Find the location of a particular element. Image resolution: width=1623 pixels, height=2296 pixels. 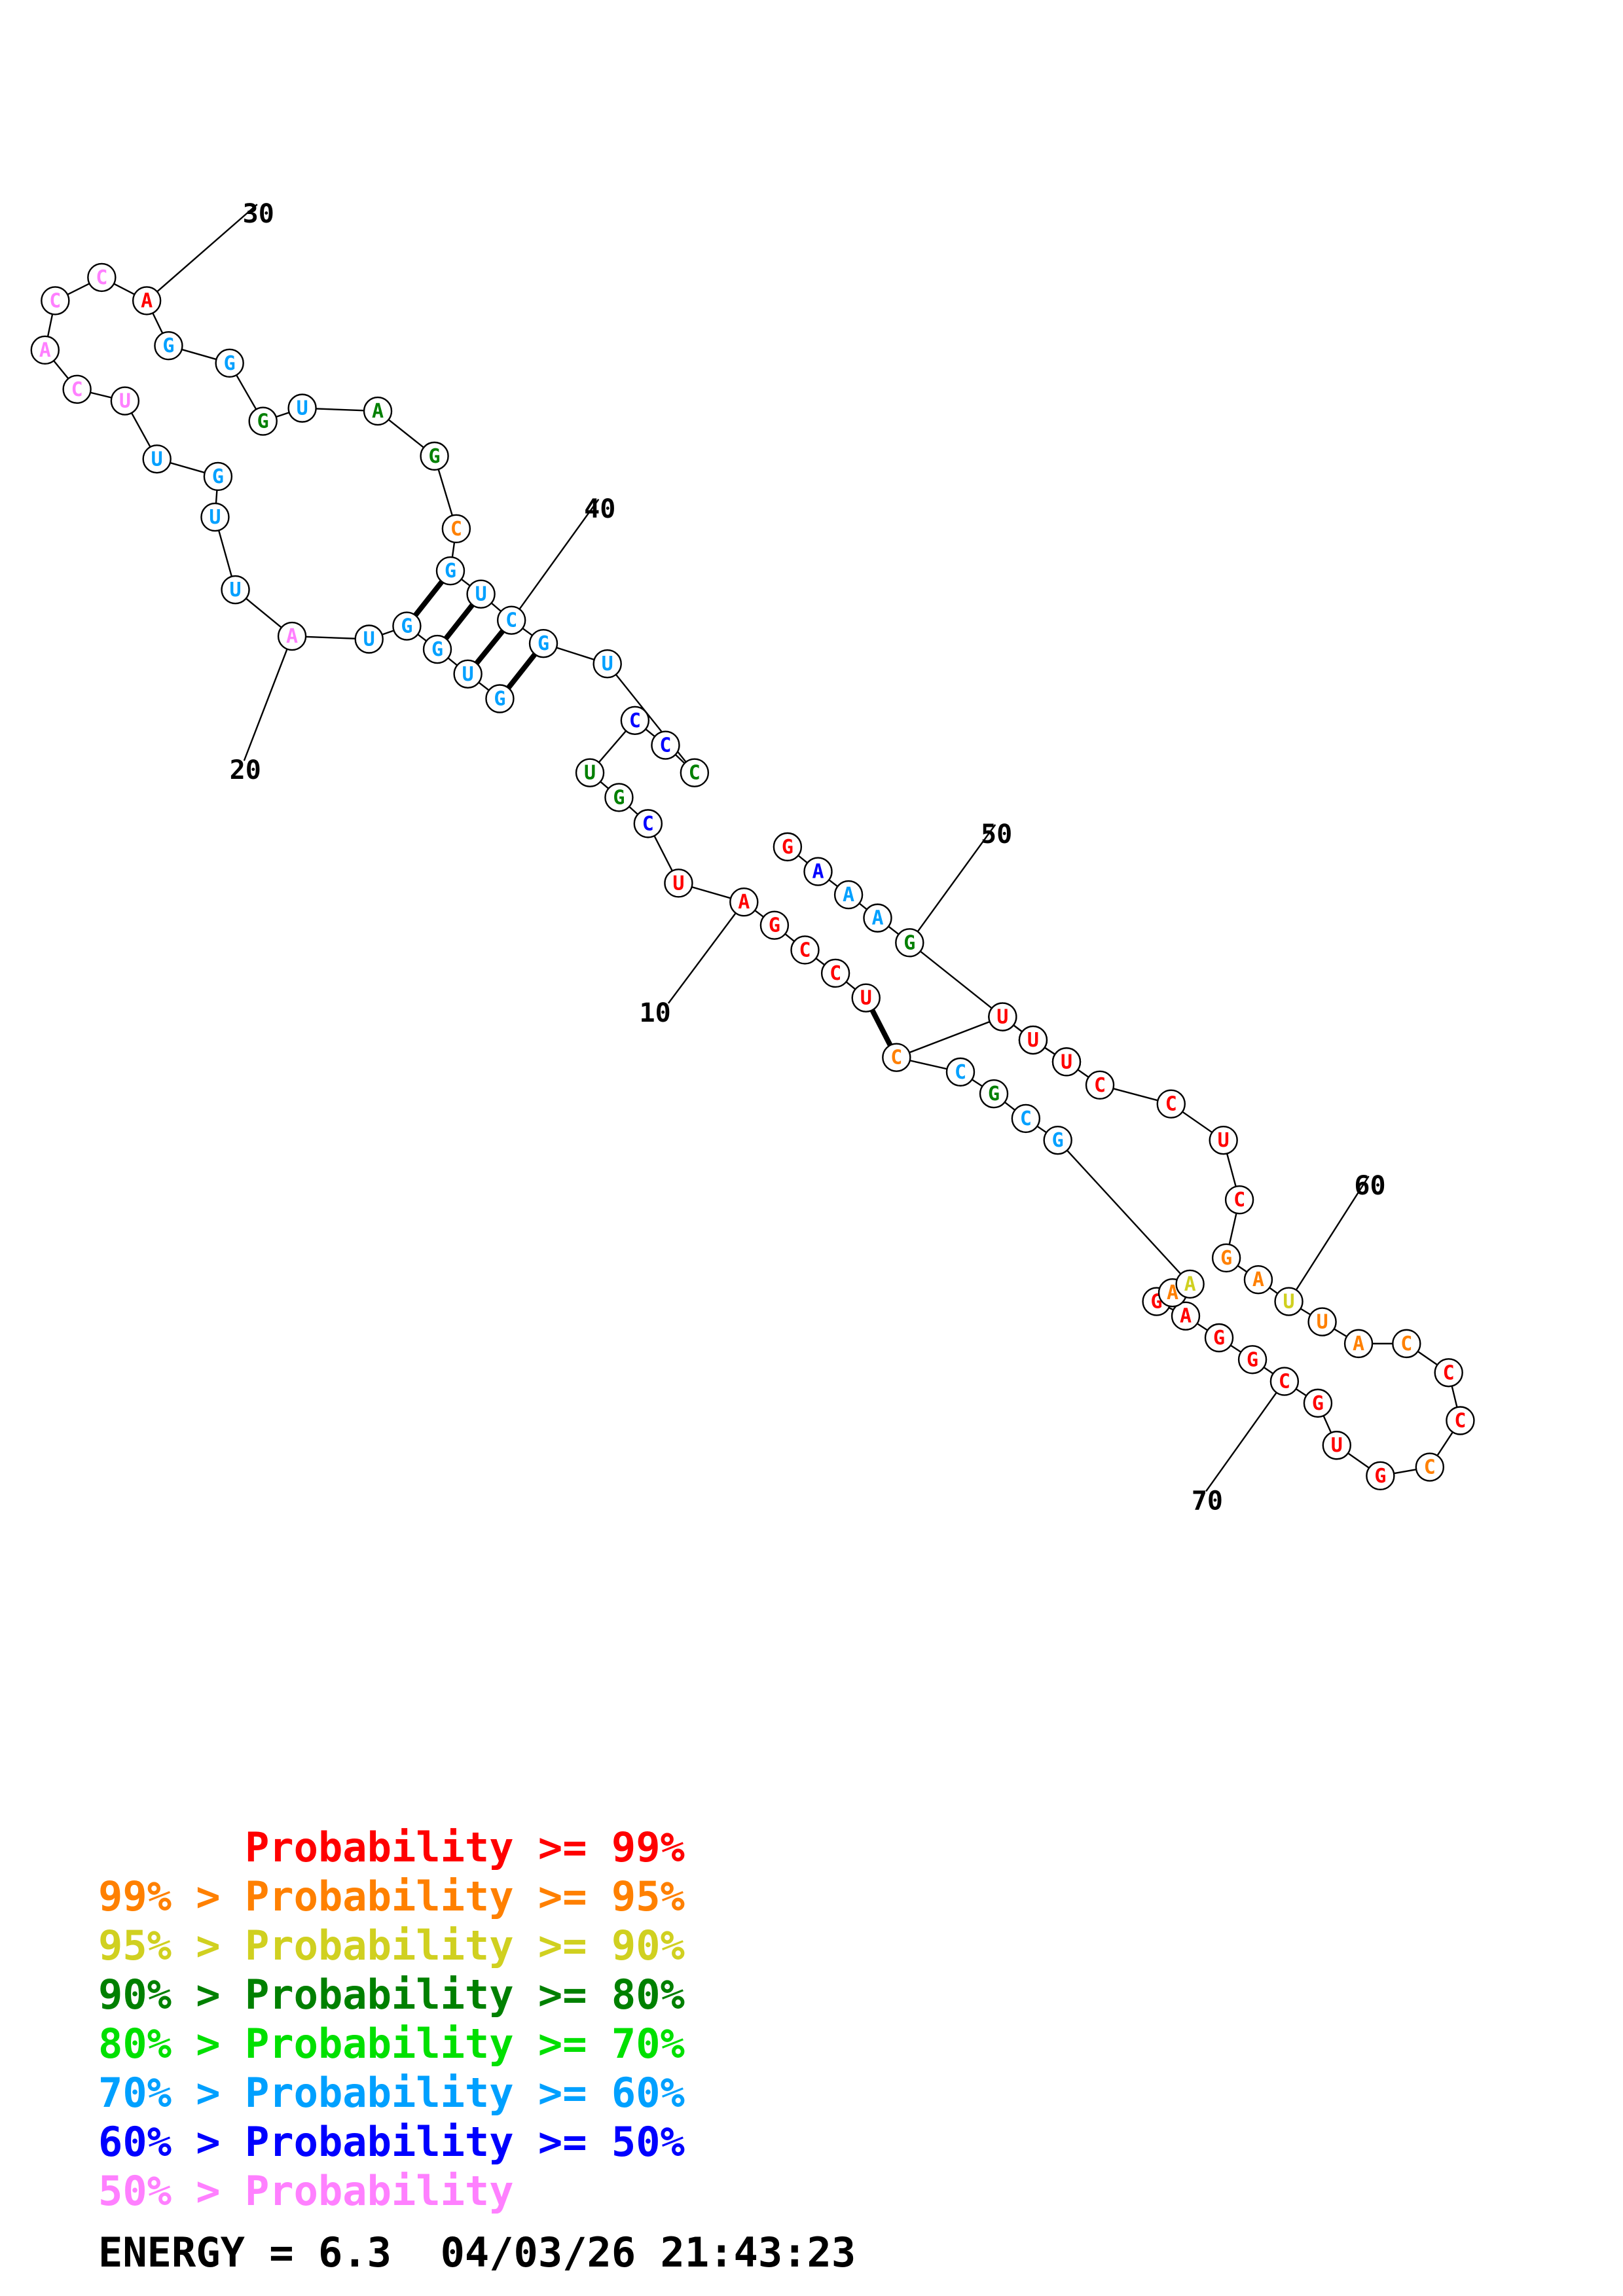

legend-prefix: 95% > is located at coordinates (171, 1946).